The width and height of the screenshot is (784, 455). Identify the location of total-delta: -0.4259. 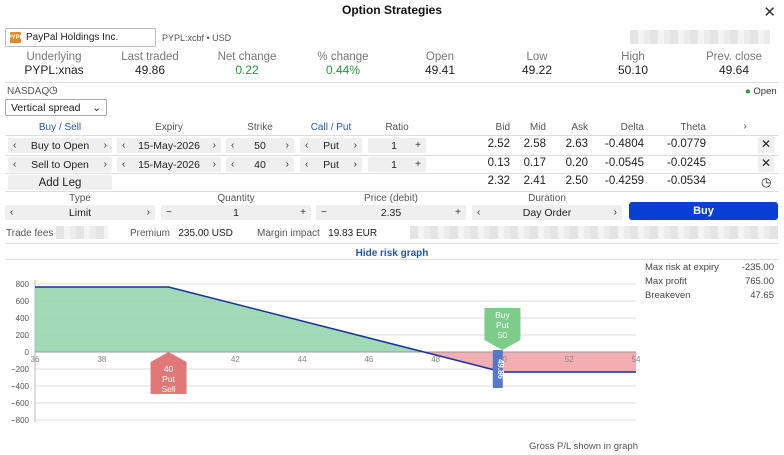
(624, 181).